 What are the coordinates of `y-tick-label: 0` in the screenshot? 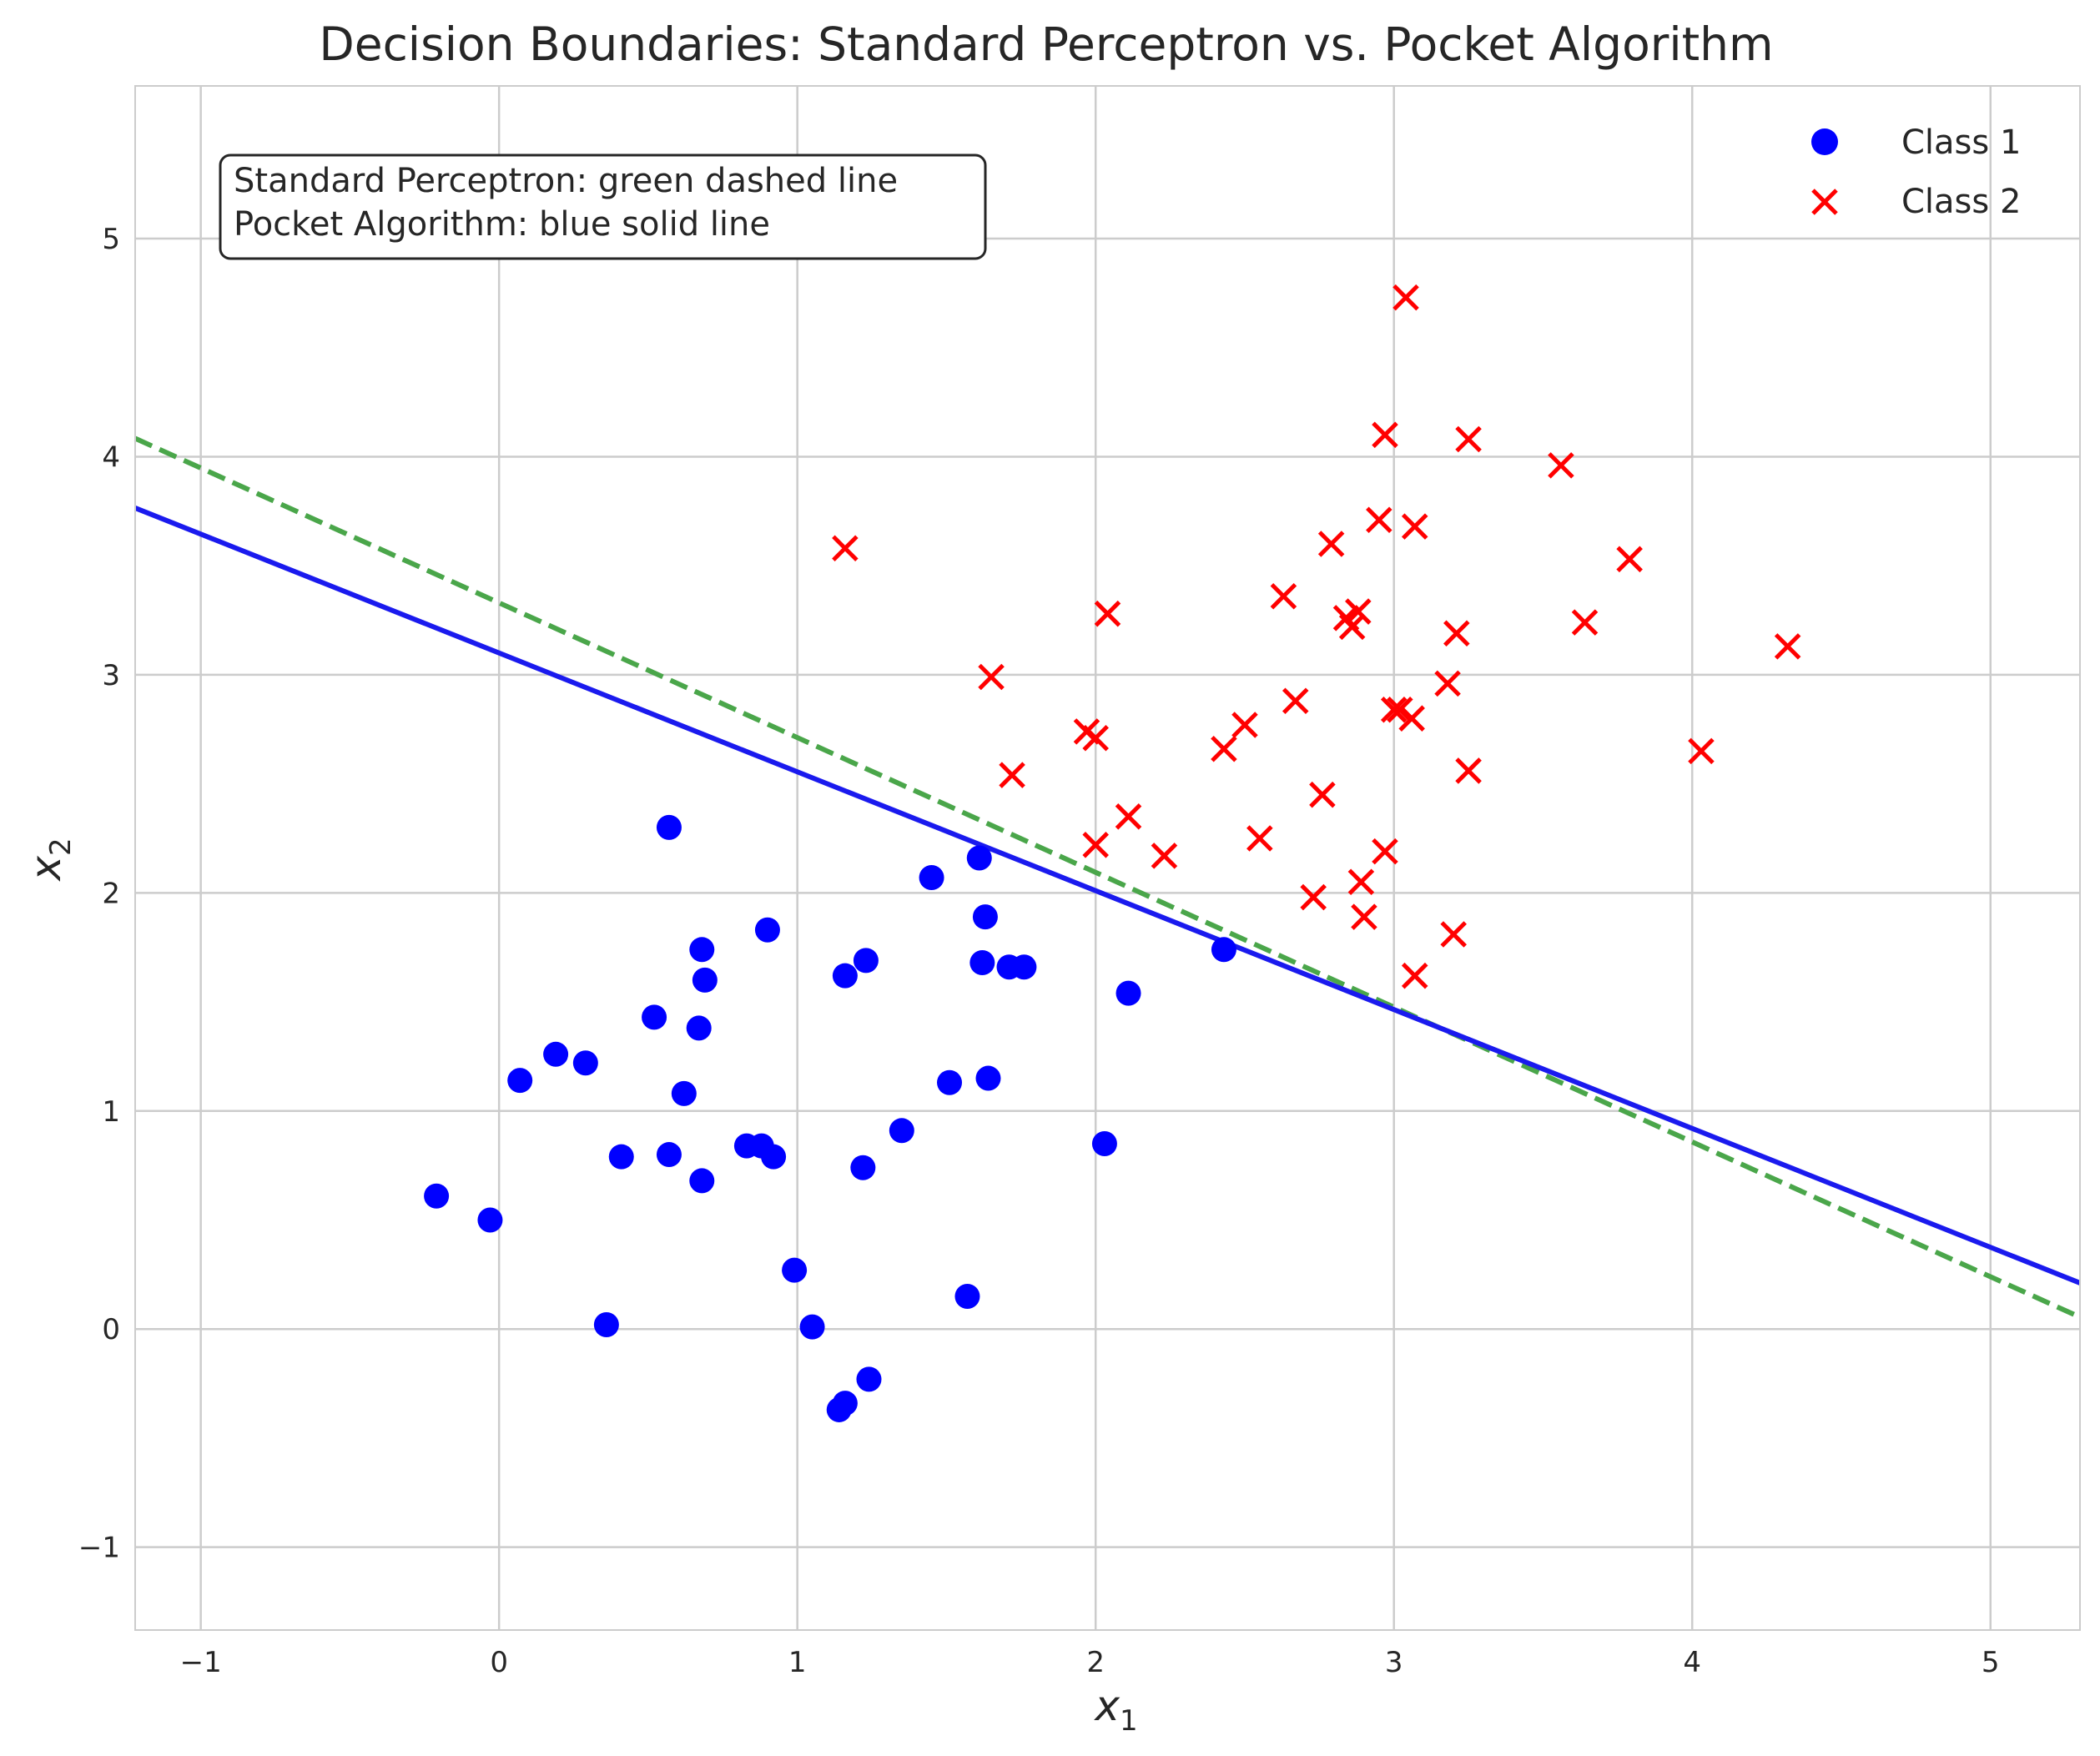 It's located at (111, 1329).